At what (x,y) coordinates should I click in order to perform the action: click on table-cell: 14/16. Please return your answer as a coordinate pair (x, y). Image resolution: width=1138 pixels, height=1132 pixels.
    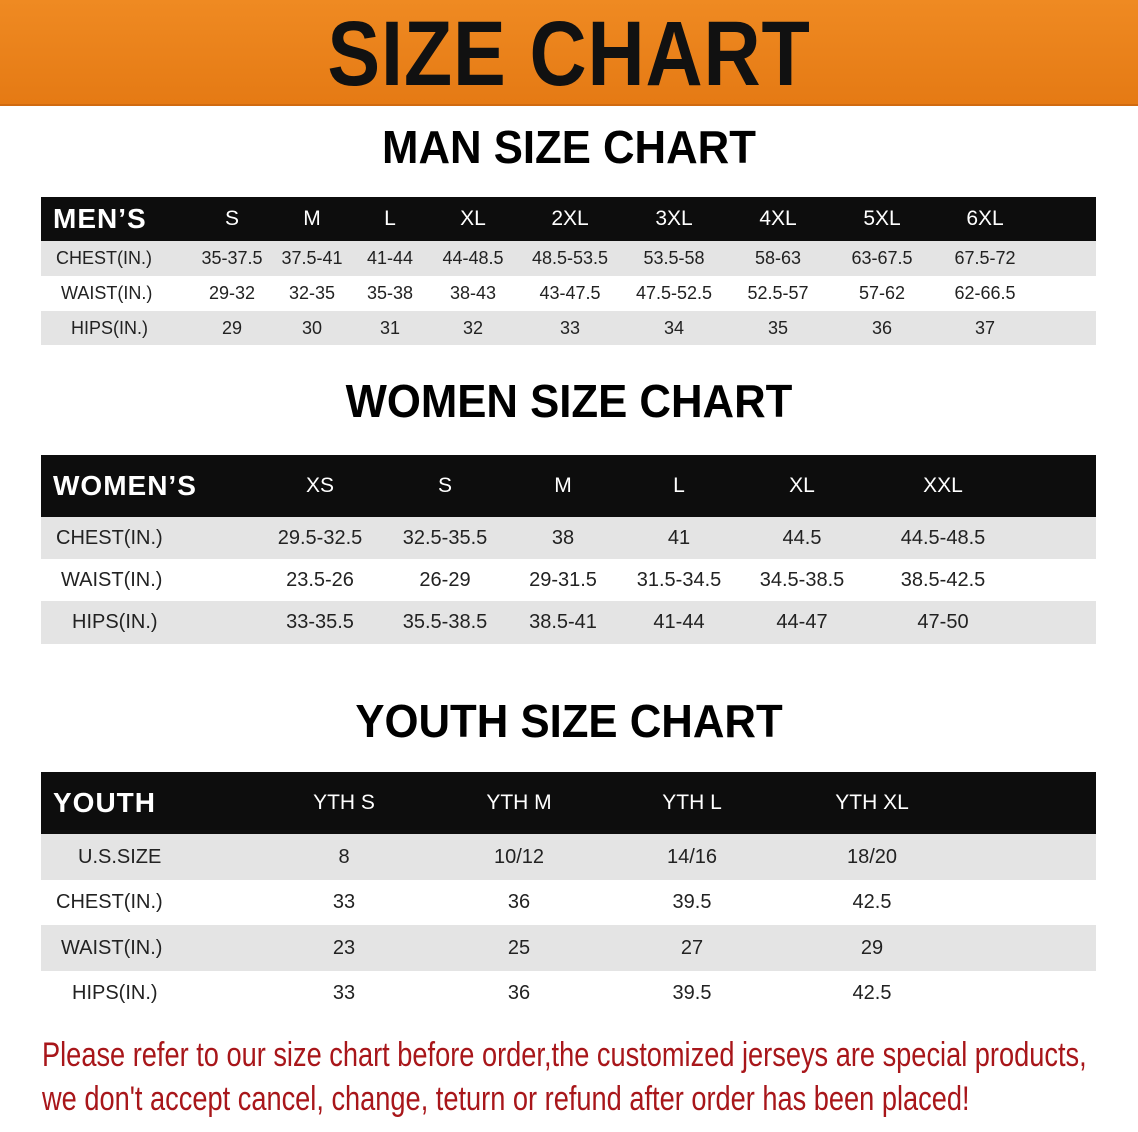
    Looking at the image, I should click on (692, 856).